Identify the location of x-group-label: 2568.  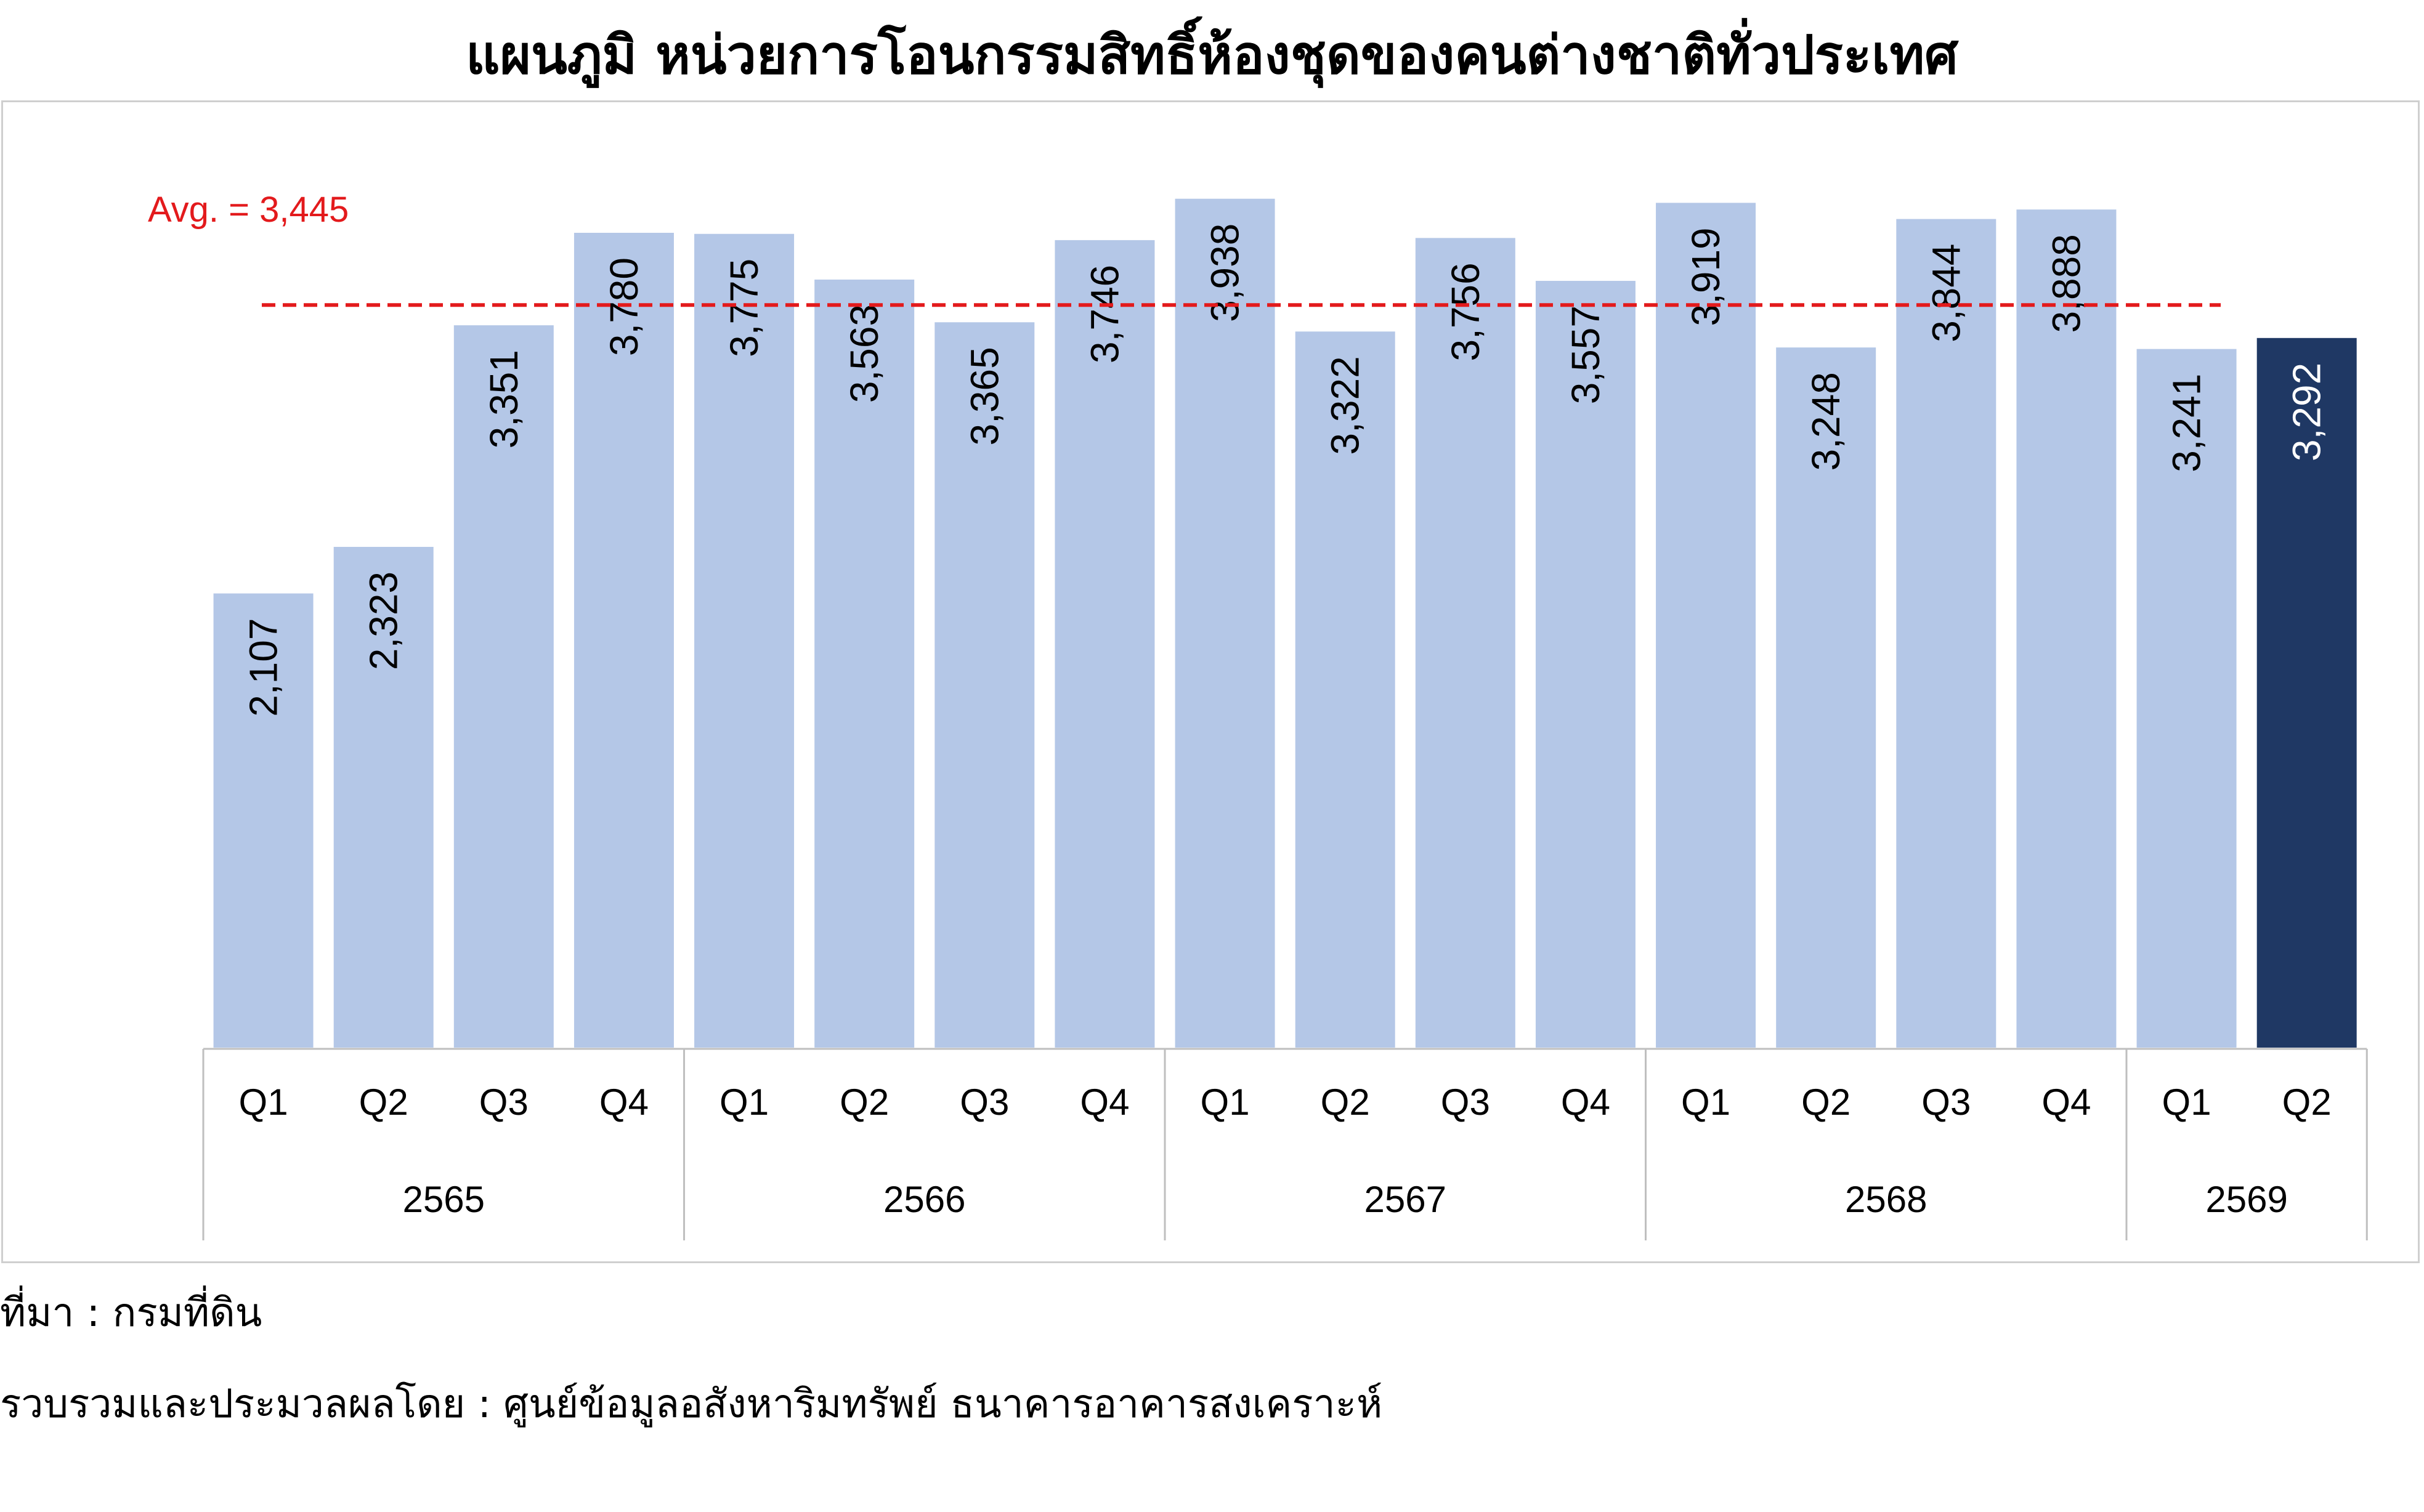
(1886, 1199).